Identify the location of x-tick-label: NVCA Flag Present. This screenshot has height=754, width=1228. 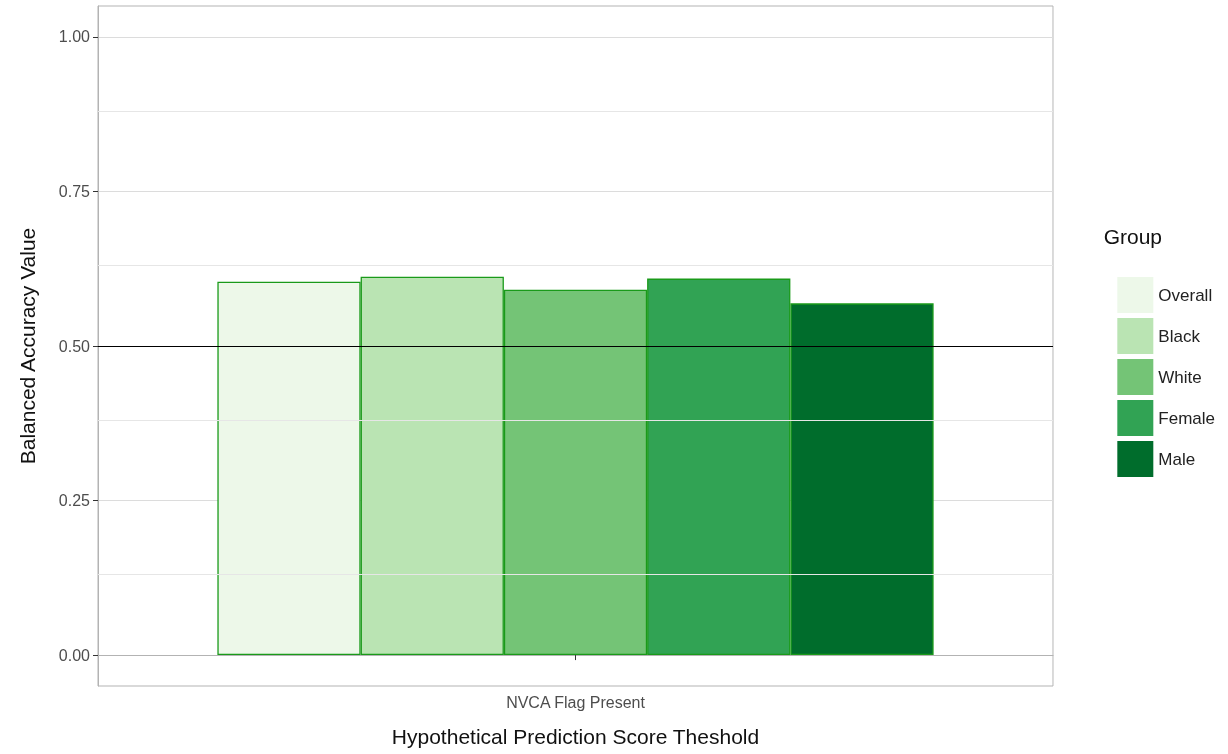
(576, 702).